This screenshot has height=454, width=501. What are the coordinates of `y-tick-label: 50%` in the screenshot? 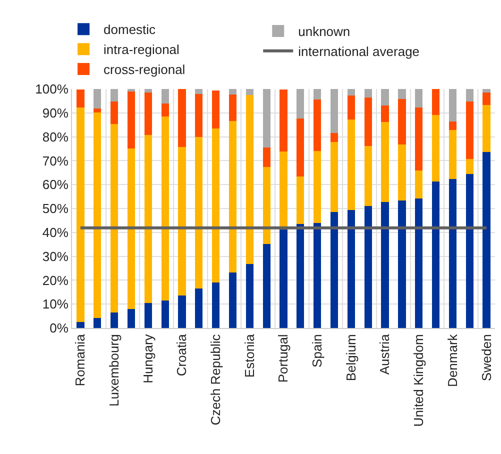 It's located at (55, 208).